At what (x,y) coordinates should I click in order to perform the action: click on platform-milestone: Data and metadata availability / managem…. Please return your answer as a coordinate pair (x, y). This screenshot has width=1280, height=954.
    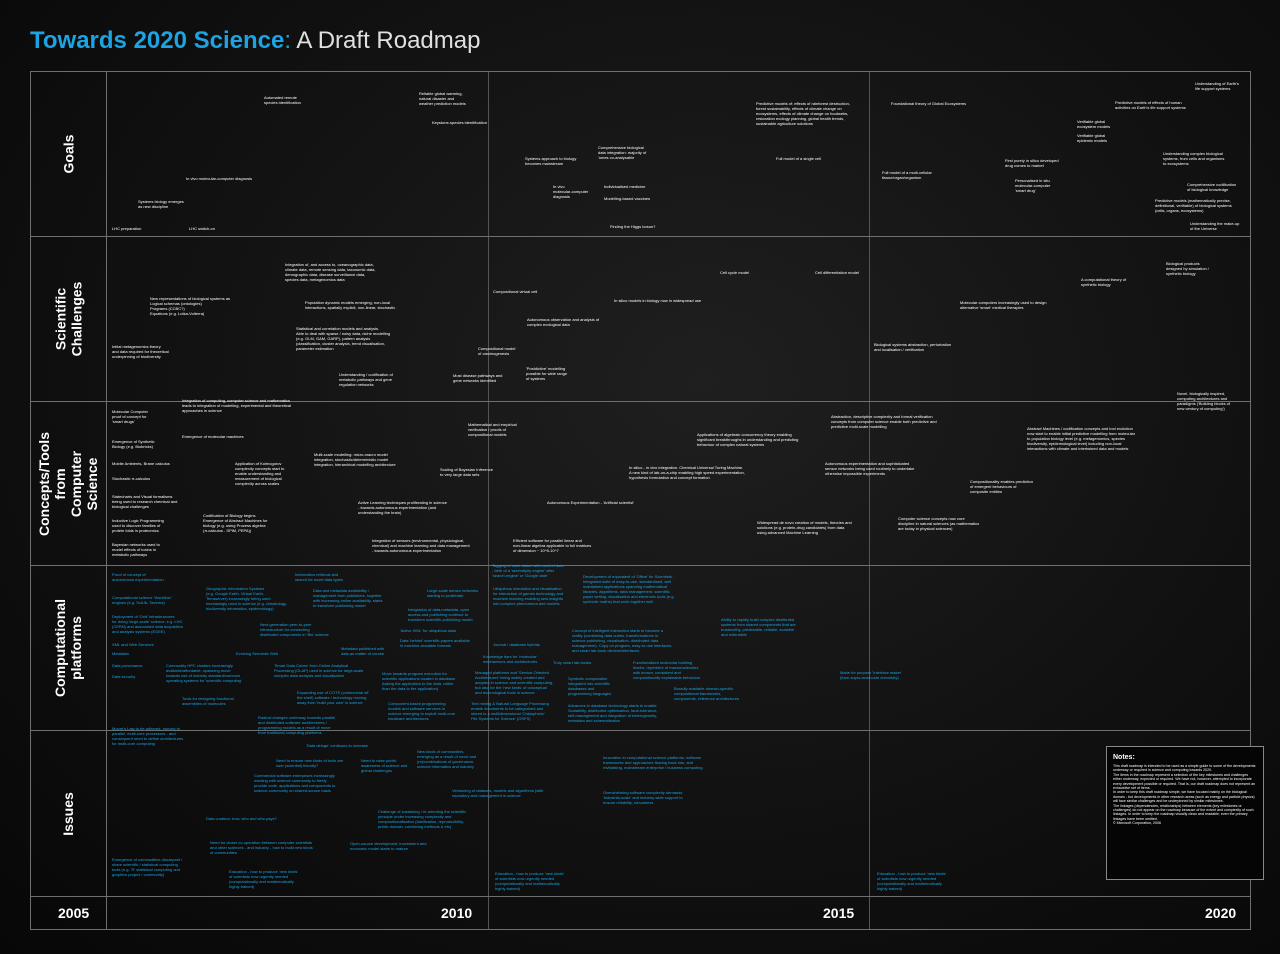
    Looking at the image, I should click on (348, 598).